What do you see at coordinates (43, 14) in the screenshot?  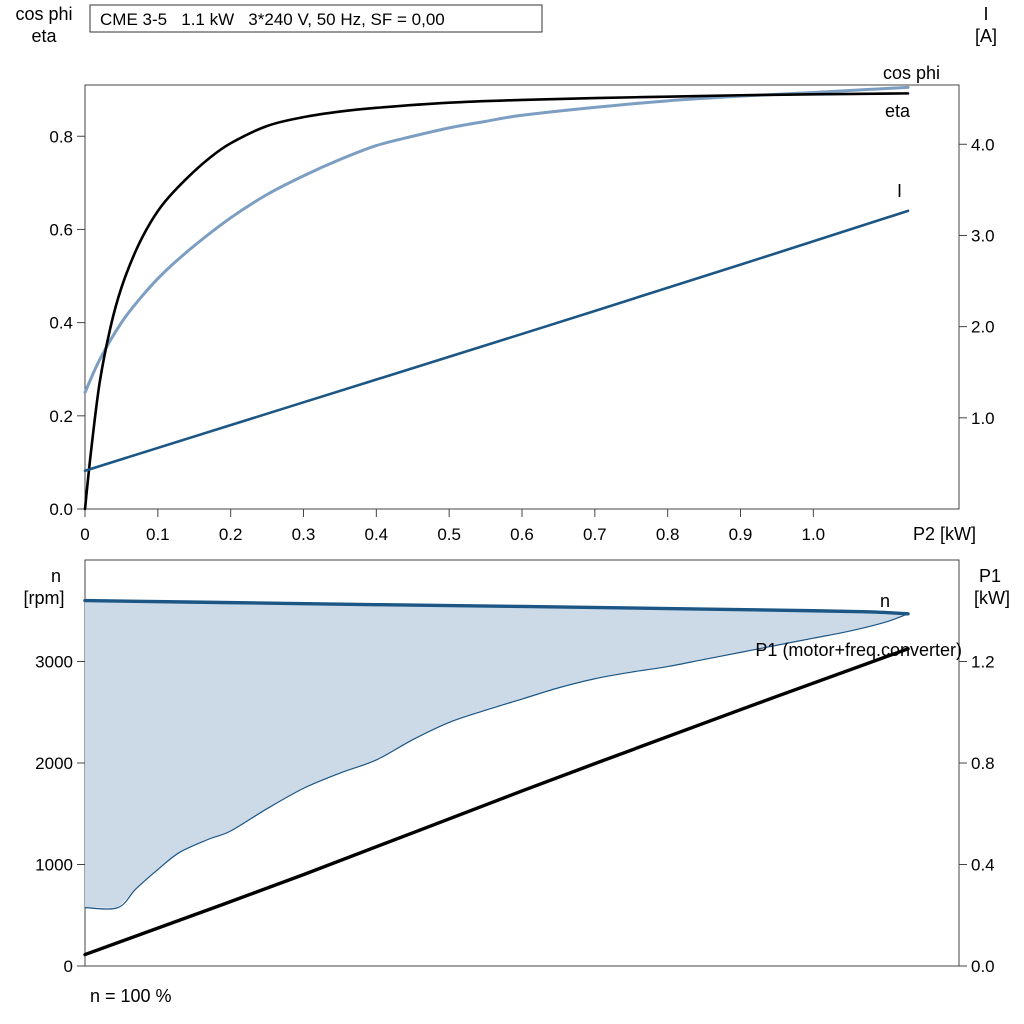 I see `left-axis-title-cos-phi: cos phi` at bounding box center [43, 14].